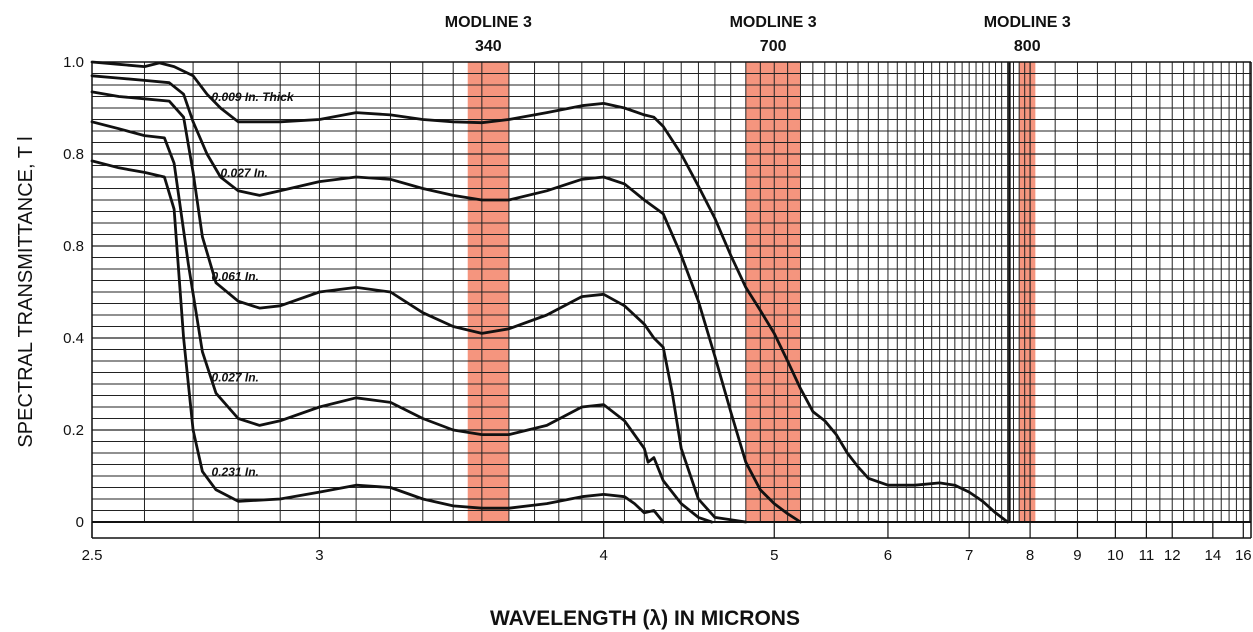 This screenshot has width=1253, height=632. I want to click on band-3-label-line1: MODLINE 3, so click(1027, 22).